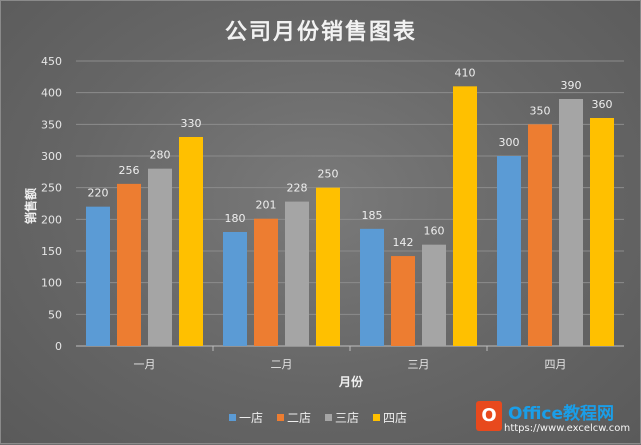  I want to click on y-tick-label: 250, so click(51, 188).